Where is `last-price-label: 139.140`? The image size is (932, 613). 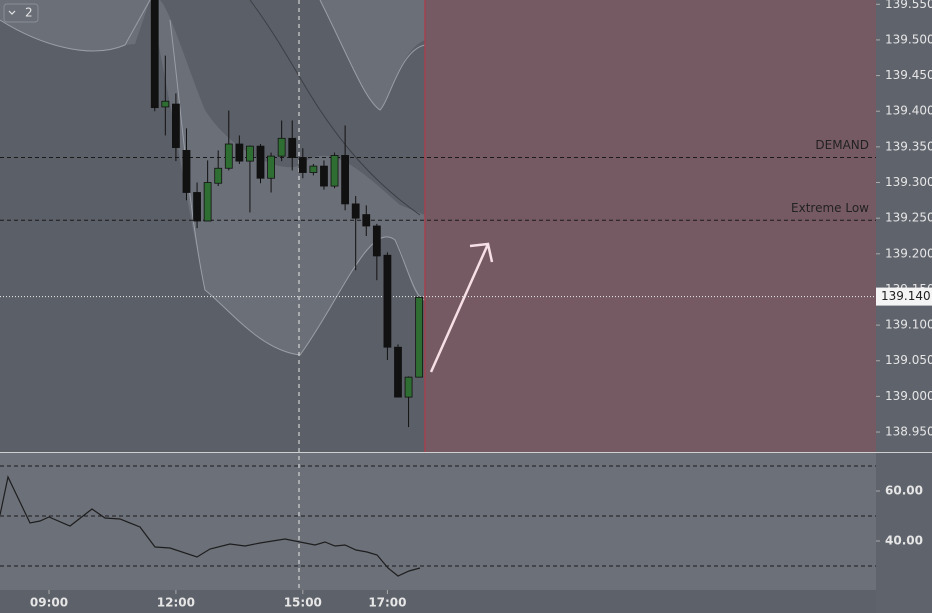
last-price-label: 139.140 is located at coordinates (906, 296).